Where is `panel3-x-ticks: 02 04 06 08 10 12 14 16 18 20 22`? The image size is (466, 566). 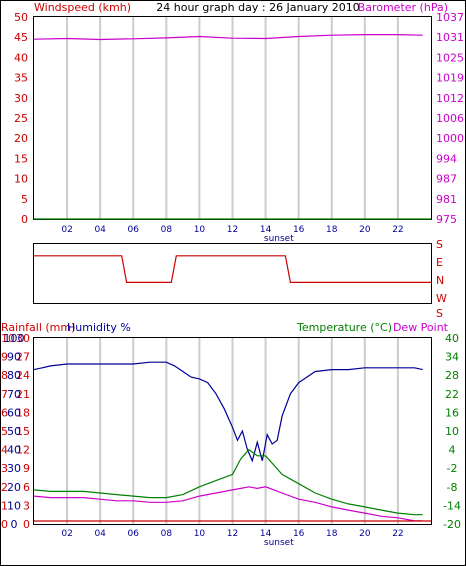
panel3-x-ticks: 02 04 06 08 10 12 14 16 18 20 22 is located at coordinates (232, 534).